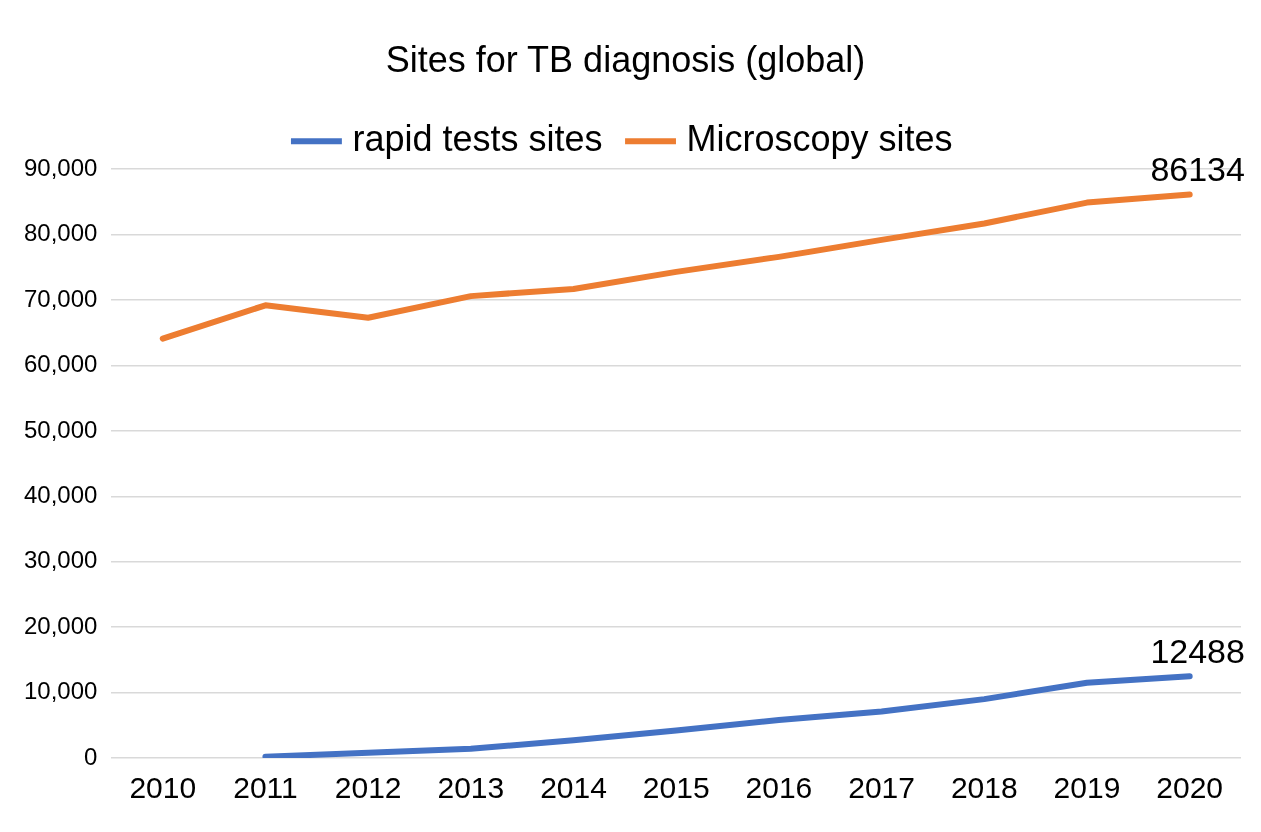 This screenshot has height=832, width=1261. What do you see at coordinates (477, 139) in the screenshot?
I see `legend-label: rapid tests sites` at bounding box center [477, 139].